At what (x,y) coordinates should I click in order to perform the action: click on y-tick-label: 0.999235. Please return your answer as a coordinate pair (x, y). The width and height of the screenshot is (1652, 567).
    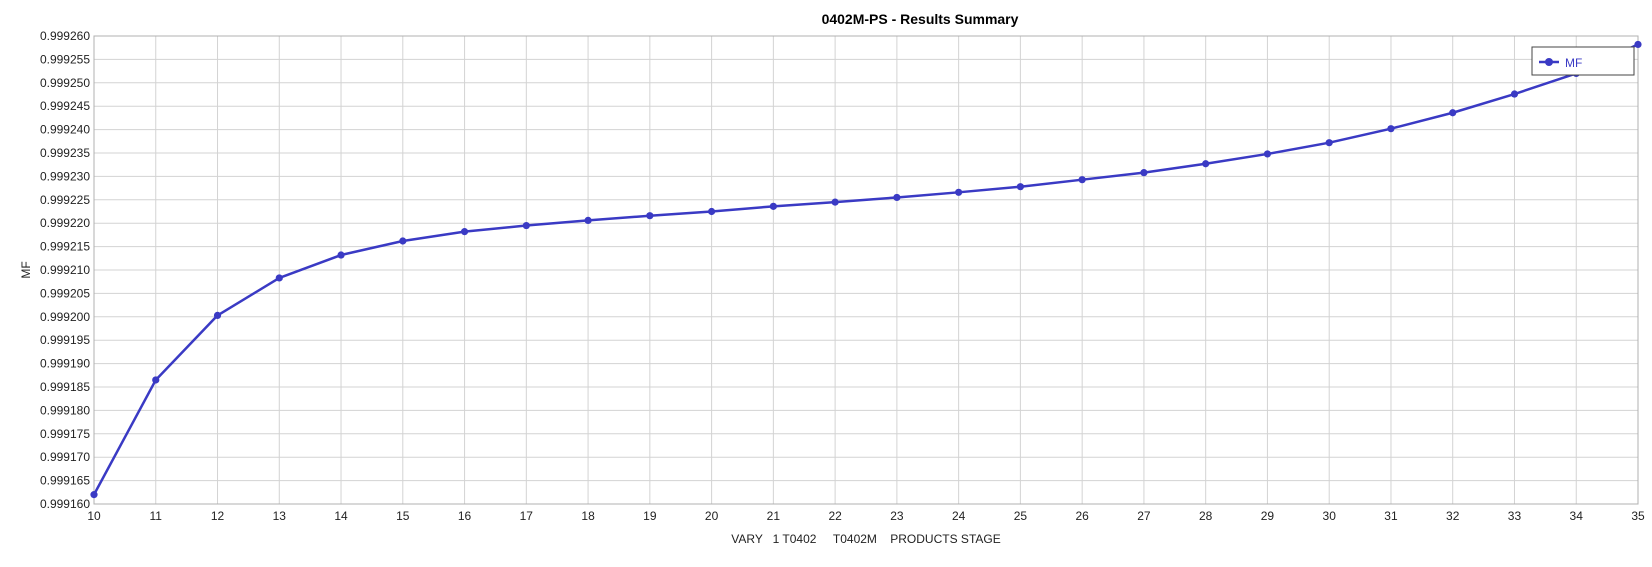
    Looking at the image, I should click on (65, 153).